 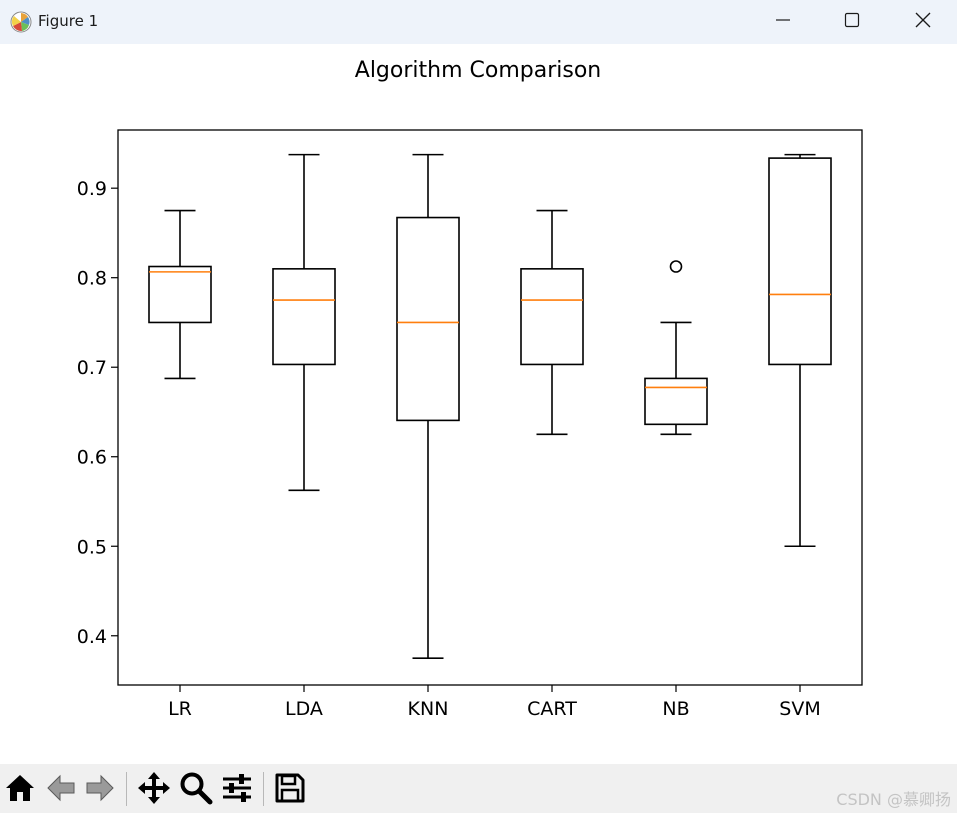 What do you see at coordinates (675, 709) in the screenshot?
I see `x-tick-label: NB` at bounding box center [675, 709].